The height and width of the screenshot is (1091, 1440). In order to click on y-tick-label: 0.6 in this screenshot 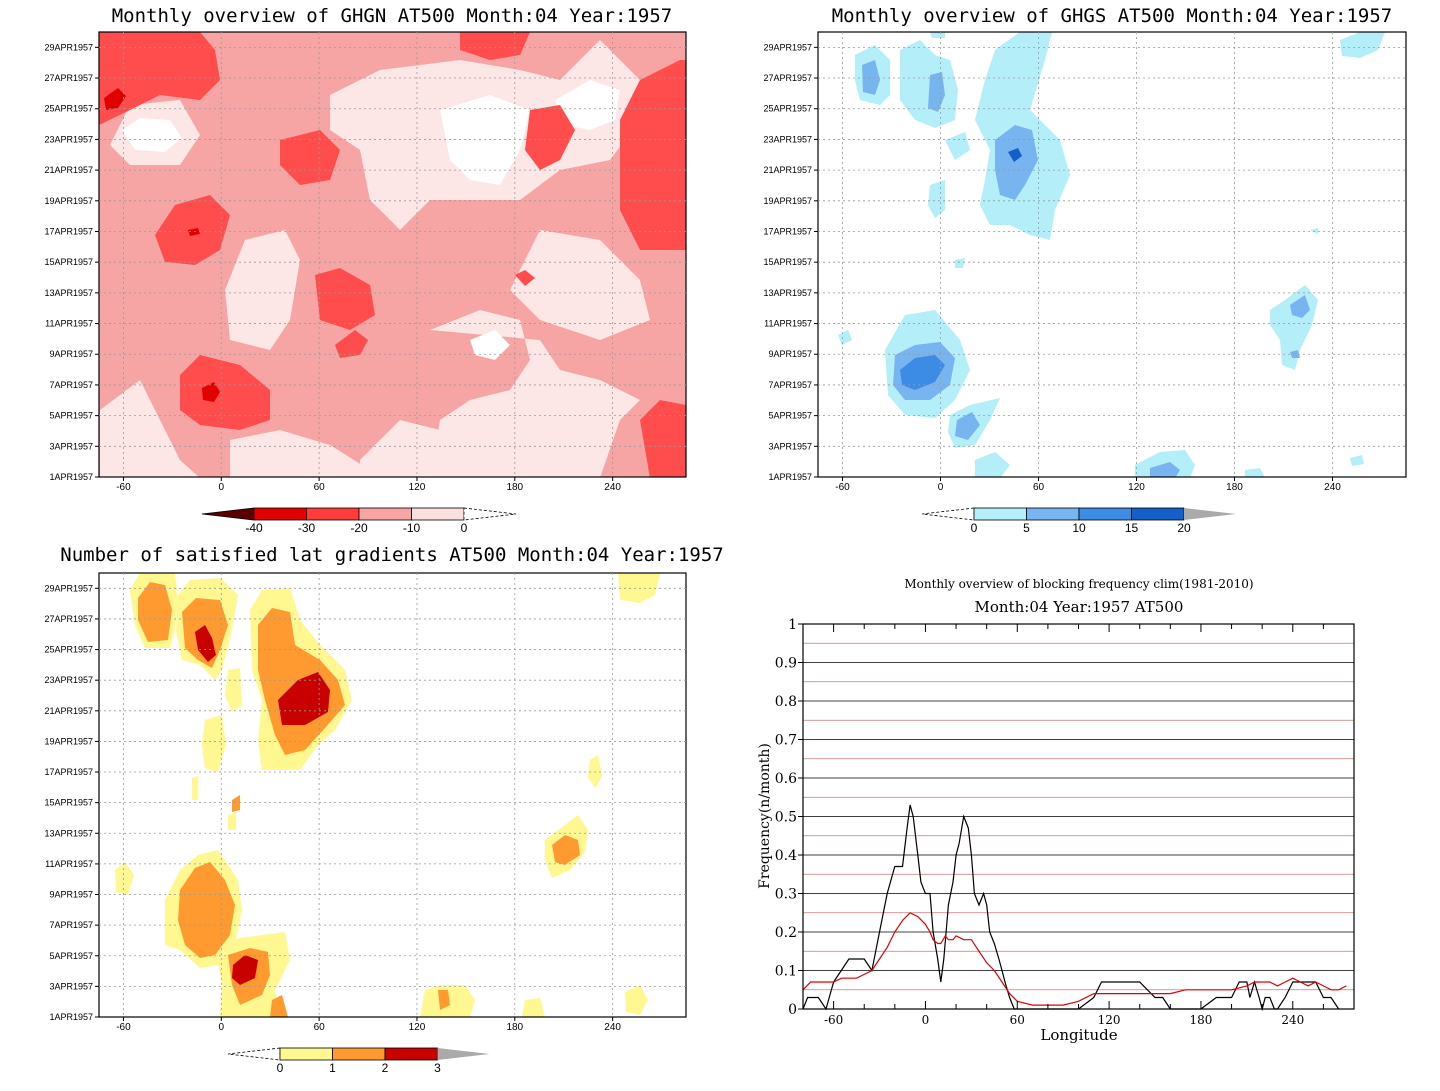, I will do `click(786, 779)`.